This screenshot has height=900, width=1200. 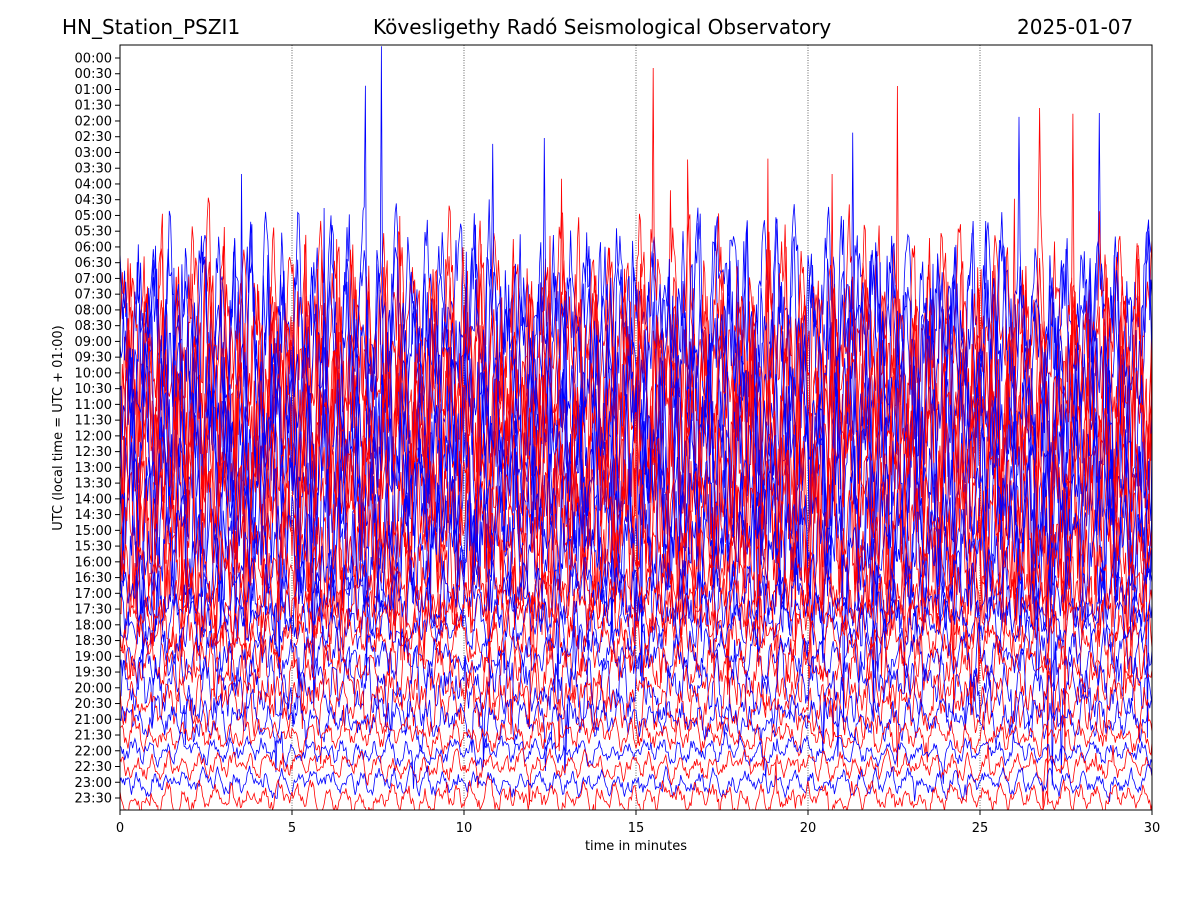 What do you see at coordinates (93, 106) in the screenshot?
I see `y-tick-label: 01:30` at bounding box center [93, 106].